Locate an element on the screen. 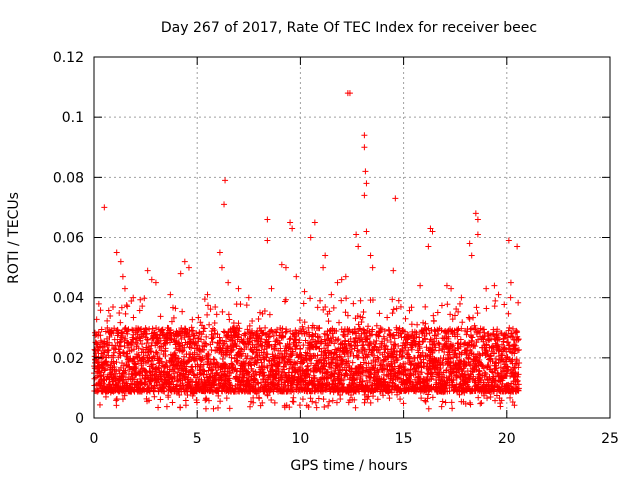 The width and height of the screenshot is (640, 480). y-tick-label: 0.02 is located at coordinates (68, 359).